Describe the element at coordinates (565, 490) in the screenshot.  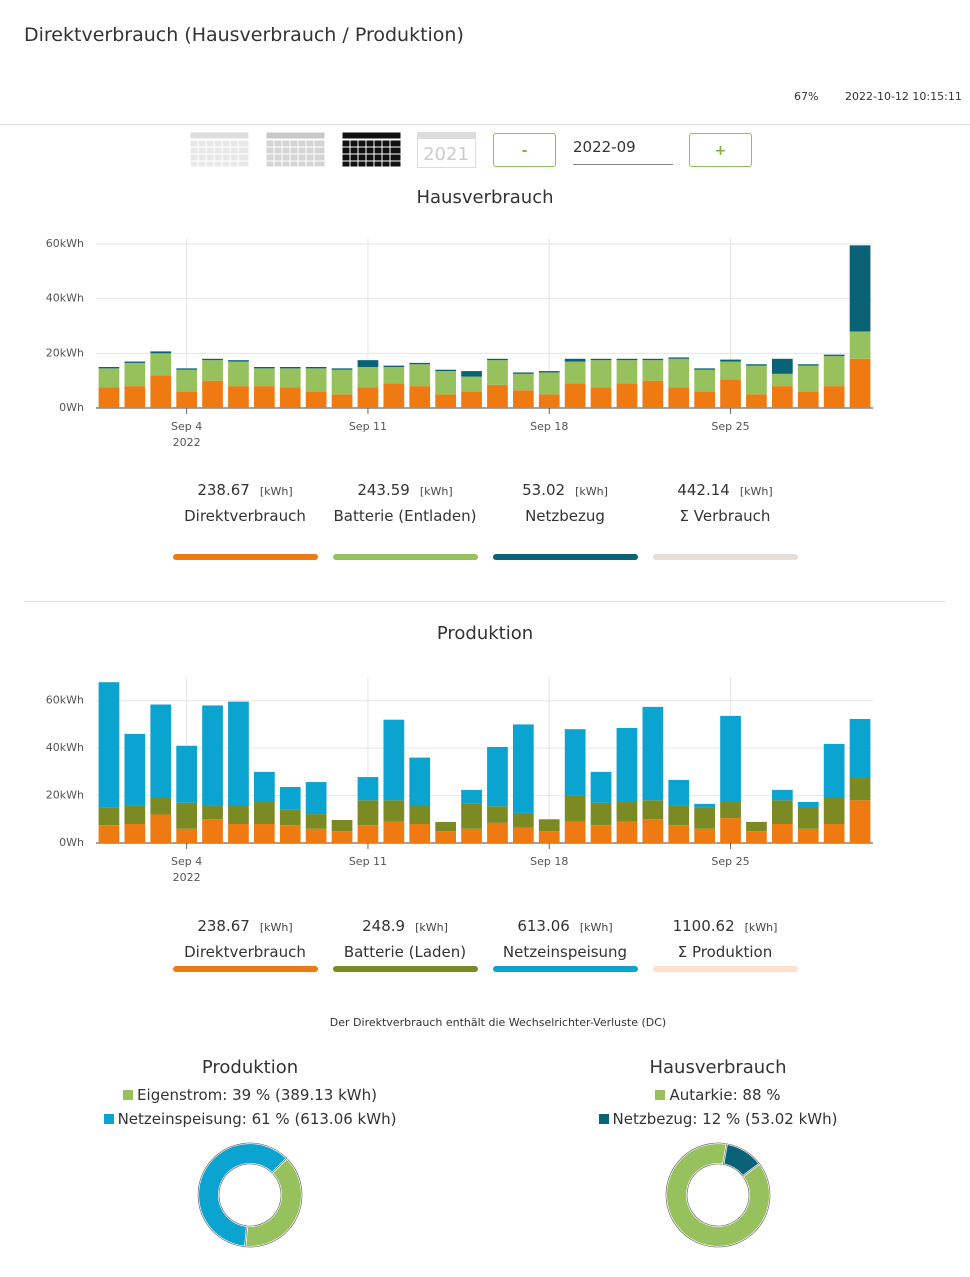
I see `summary-value-line: 53.02 [kWh]` at that location.